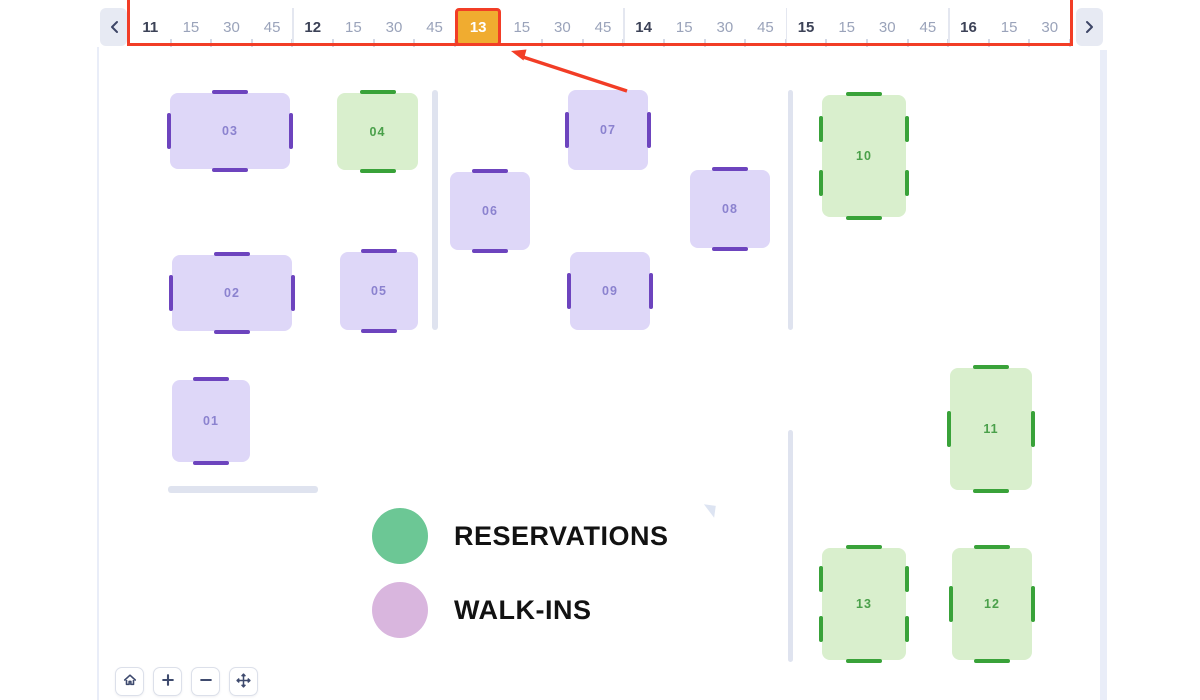 The height and width of the screenshot is (700, 1200). What do you see at coordinates (644, 27) in the screenshot?
I see `timeline-slot-14-hour: 14` at bounding box center [644, 27].